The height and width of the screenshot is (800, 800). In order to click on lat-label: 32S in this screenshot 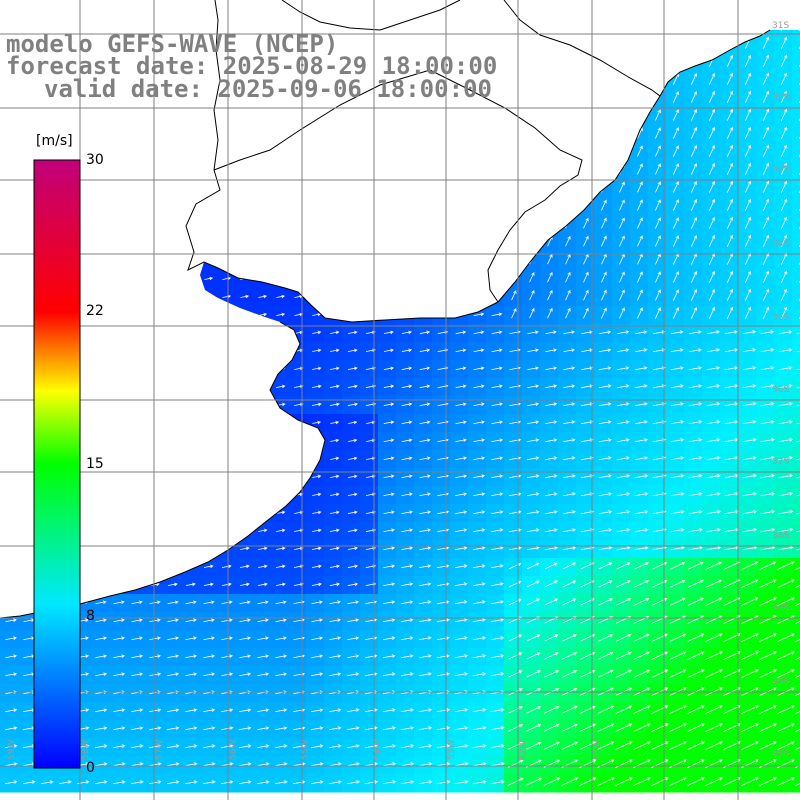, I will do `click(780, 98)`.